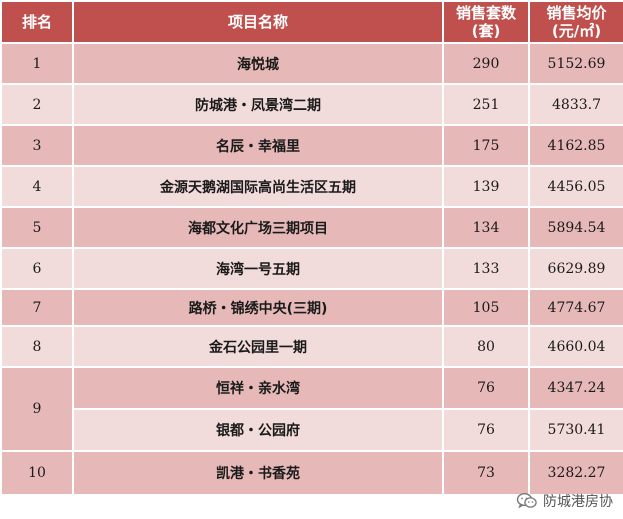 The height and width of the screenshot is (519, 623). I want to click on table-row: 4 金源天鹅湖国际高尚生活区五期 139 4456.05, so click(311, 186).